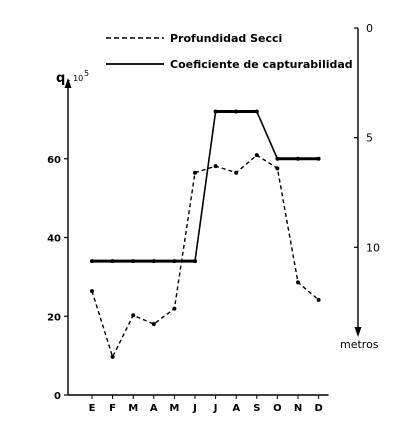  What do you see at coordinates (369, 138) in the screenshot?
I see `right-tick-label: 5` at bounding box center [369, 138].